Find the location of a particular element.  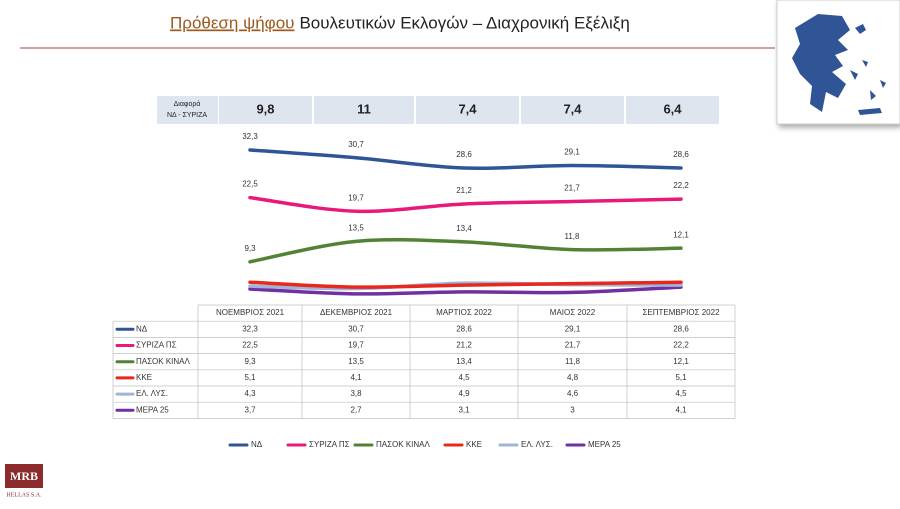

table-cell: 11,8 is located at coordinates (573, 361).